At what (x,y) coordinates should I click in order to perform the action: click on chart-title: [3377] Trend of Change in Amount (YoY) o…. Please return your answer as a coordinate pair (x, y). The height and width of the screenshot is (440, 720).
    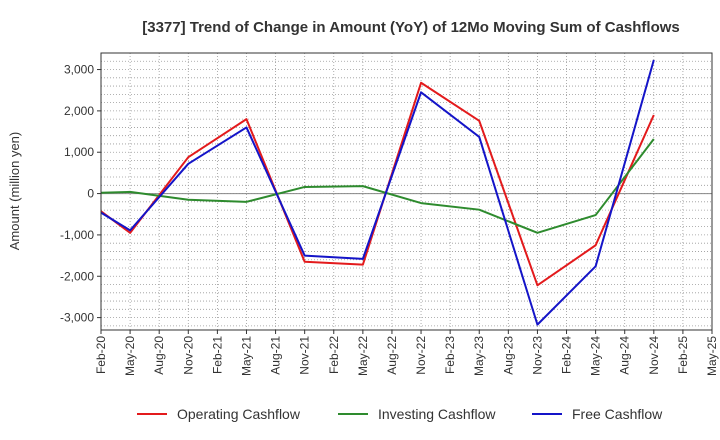
    Looking at the image, I should click on (411, 27).